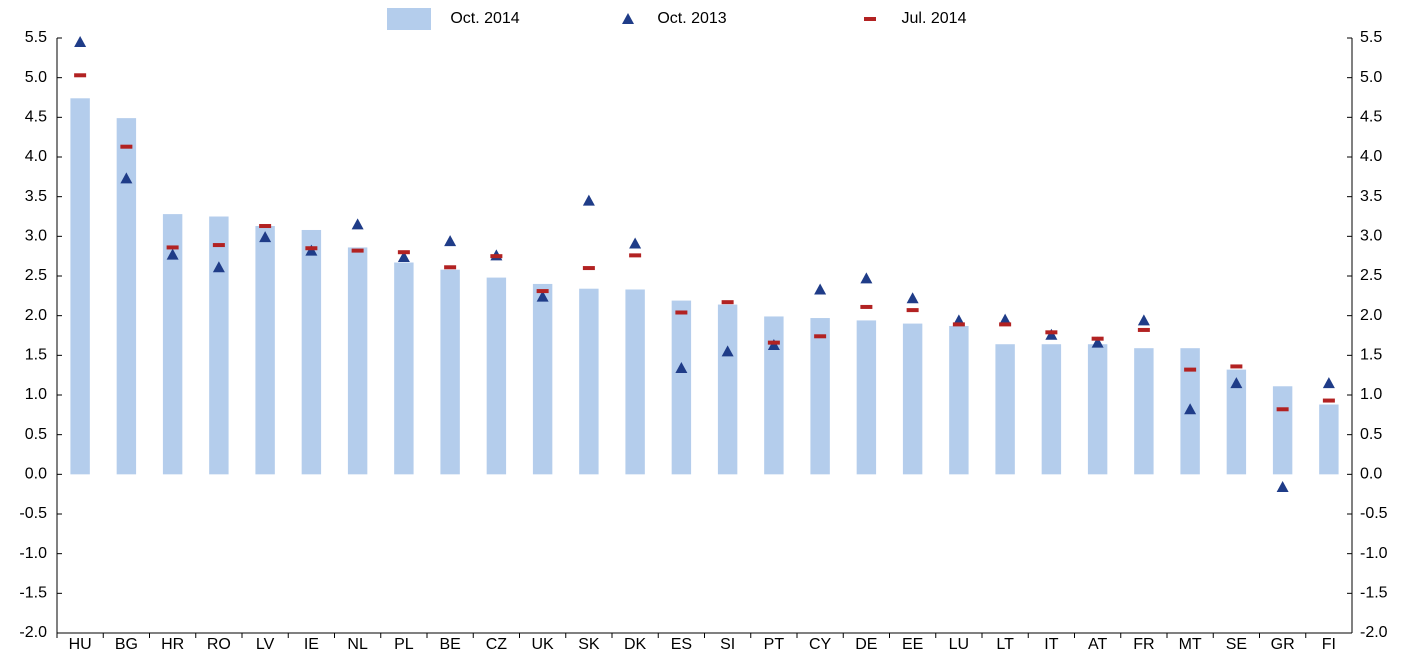 The width and height of the screenshot is (1418, 655). I want to click on y2-tick-label: -0.5, so click(1374, 513).